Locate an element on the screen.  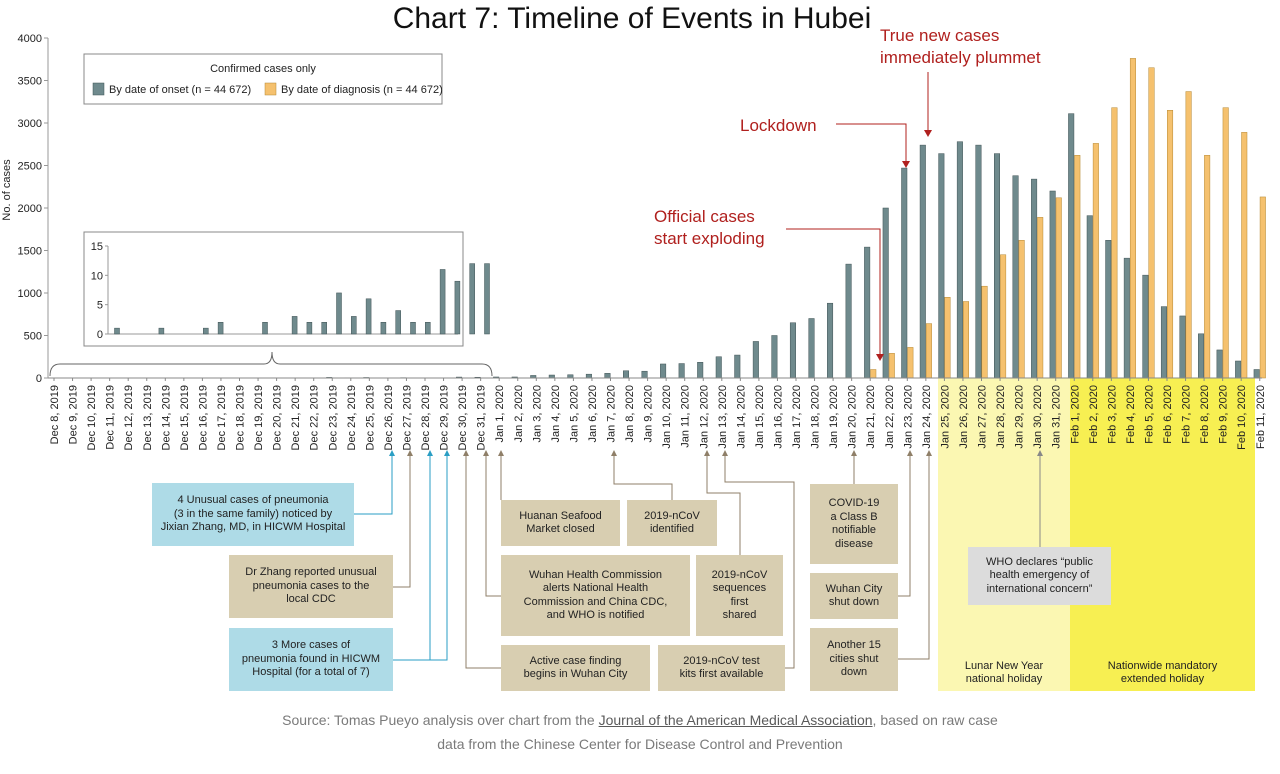
x-tick-label: Feb 7, 2020 is located at coordinates (1187, 414).